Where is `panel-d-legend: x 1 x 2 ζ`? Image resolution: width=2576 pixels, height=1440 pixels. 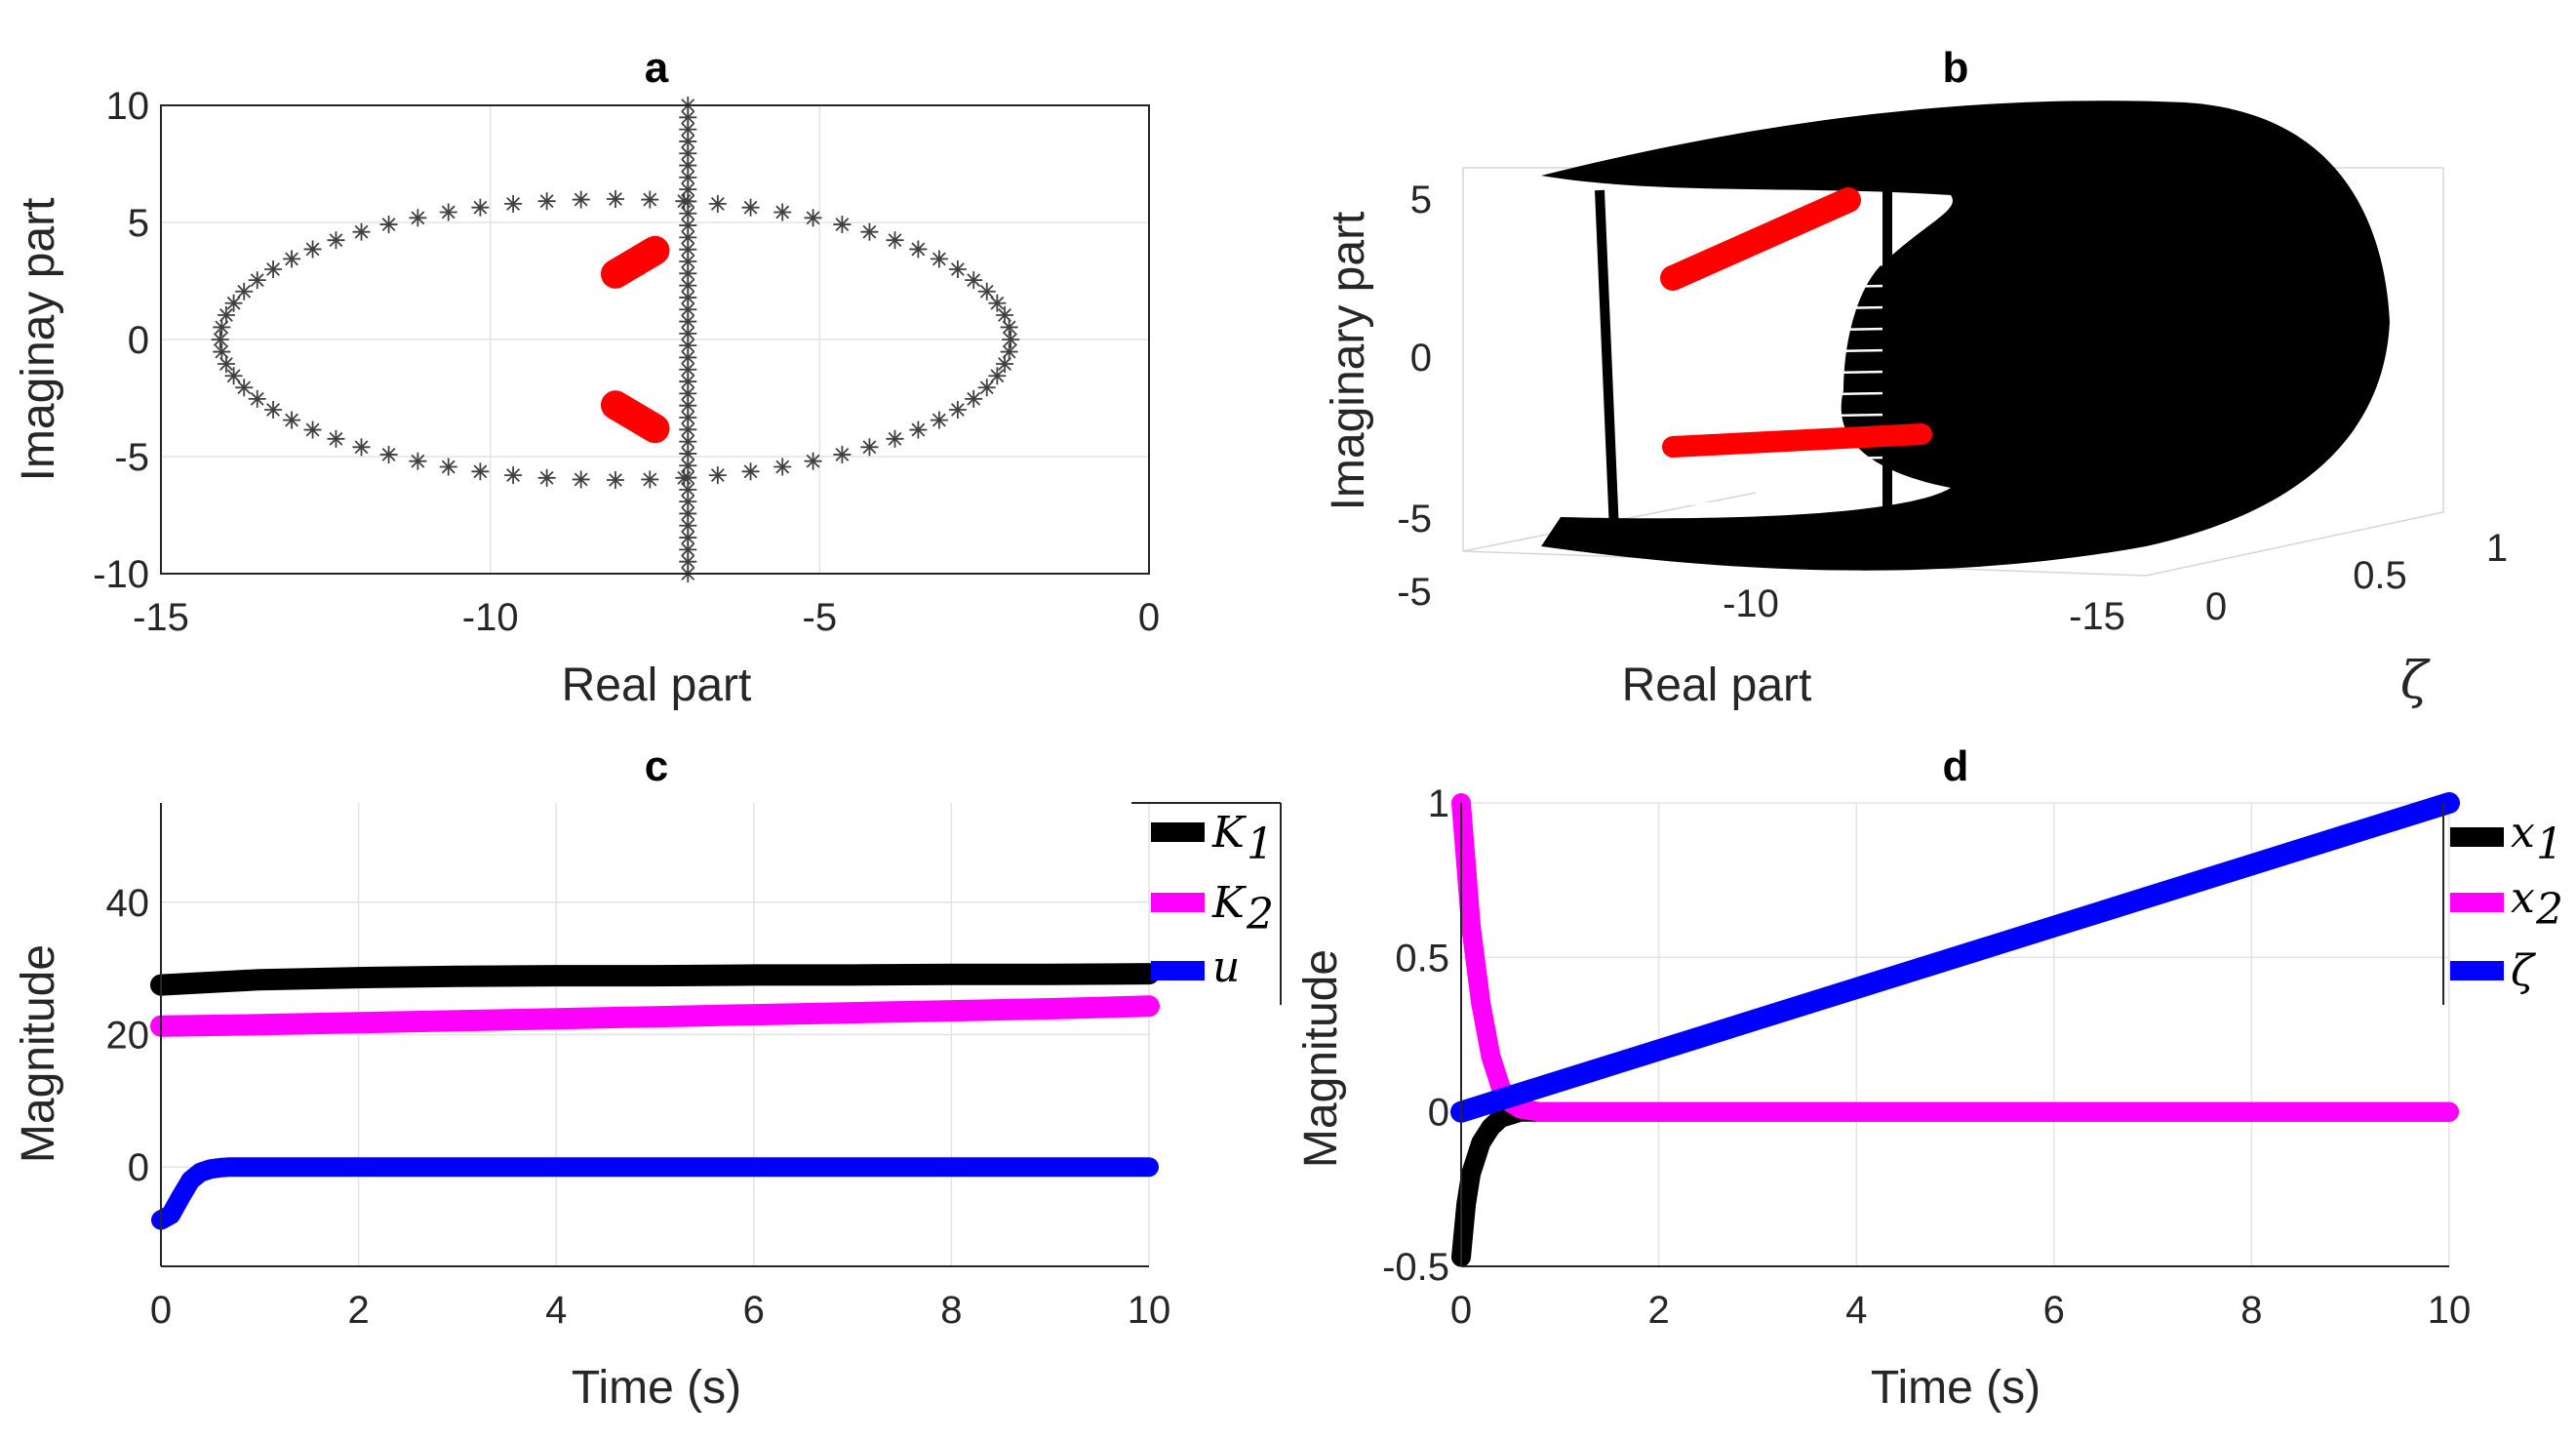 panel-d-legend: x 1 x 2 ζ is located at coordinates (2502, 904).